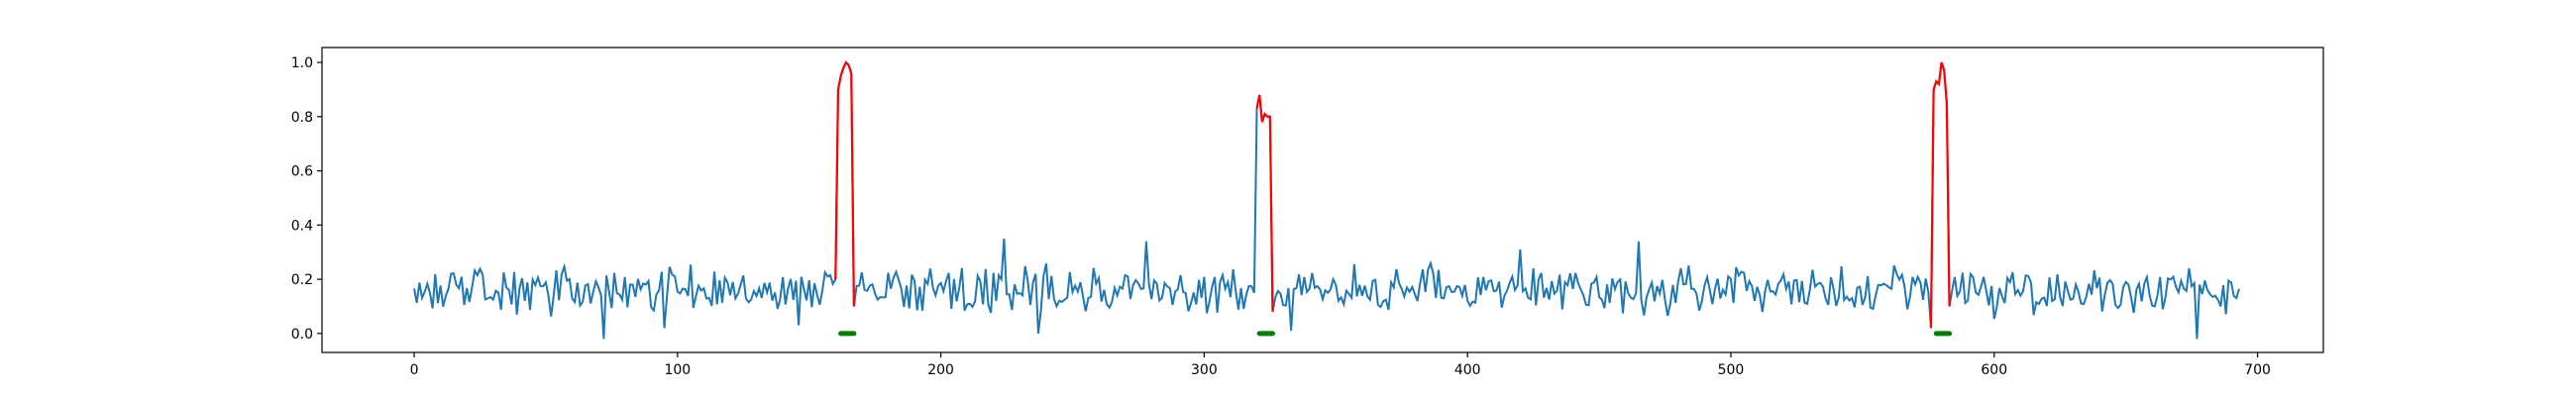  Describe the element at coordinates (302, 172) in the screenshot. I see `y-tick-label: 0.6` at that location.